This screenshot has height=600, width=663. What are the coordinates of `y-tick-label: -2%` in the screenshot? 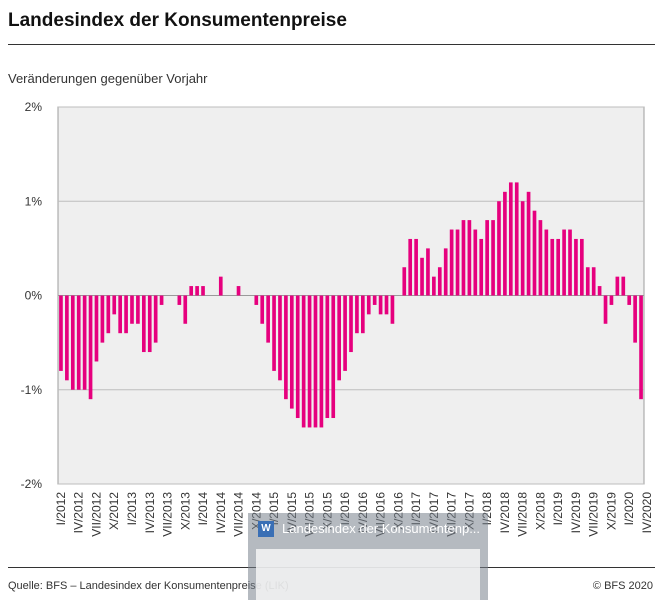 It's located at (32, 484).